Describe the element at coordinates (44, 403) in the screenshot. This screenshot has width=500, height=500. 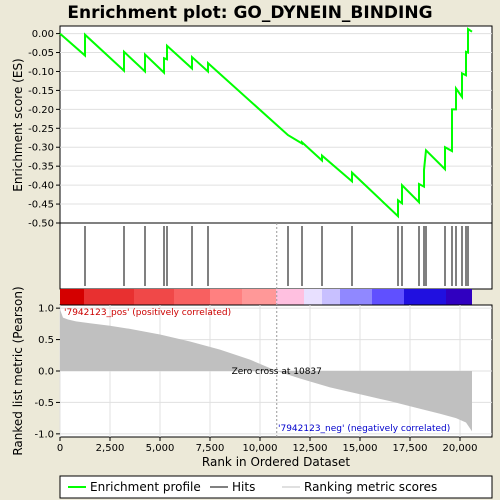
I see `metric-y-tick-label: -0.5` at that location.